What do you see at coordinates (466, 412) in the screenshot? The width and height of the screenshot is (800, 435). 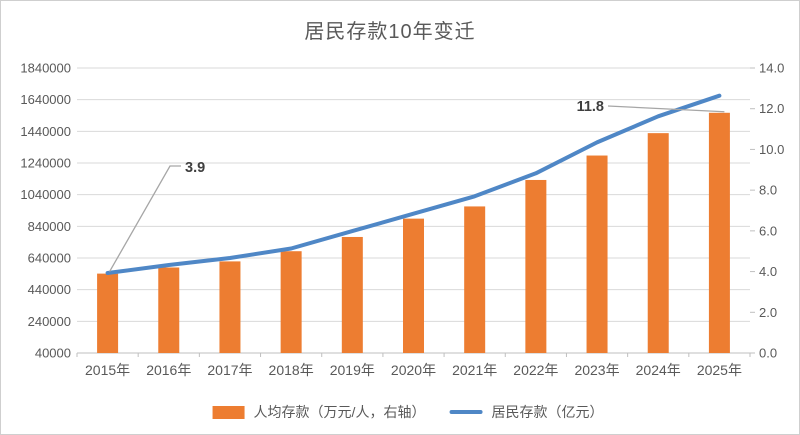 I see `line-series-swatch` at bounding box center [466, 412].